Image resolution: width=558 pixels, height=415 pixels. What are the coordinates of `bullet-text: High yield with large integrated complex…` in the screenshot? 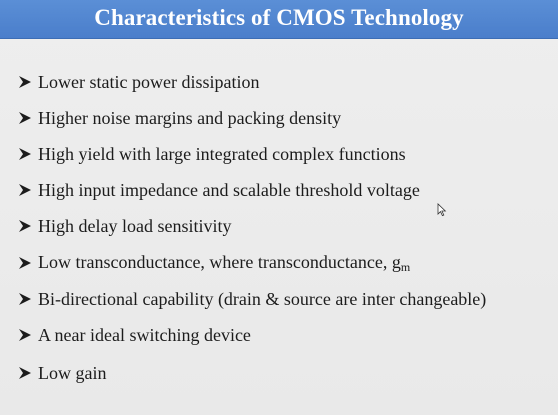 It's located at (222, 153).